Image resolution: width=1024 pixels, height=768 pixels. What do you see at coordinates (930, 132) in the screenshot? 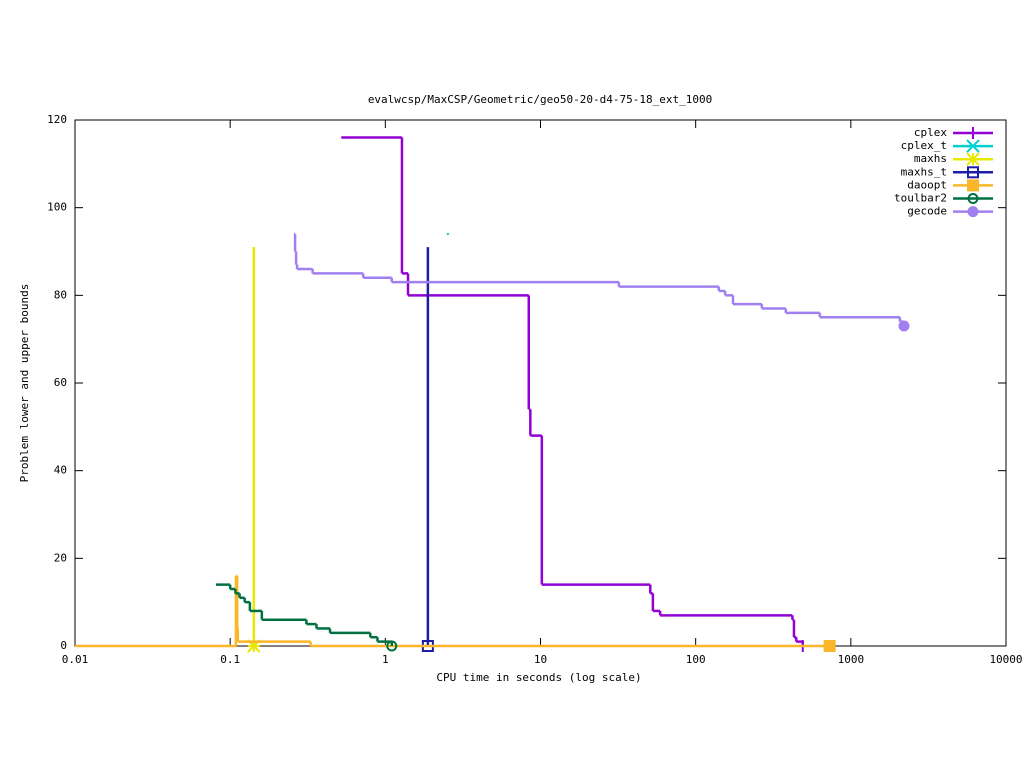
I see `legend-label: cplex` at bounding box center [930, 132].